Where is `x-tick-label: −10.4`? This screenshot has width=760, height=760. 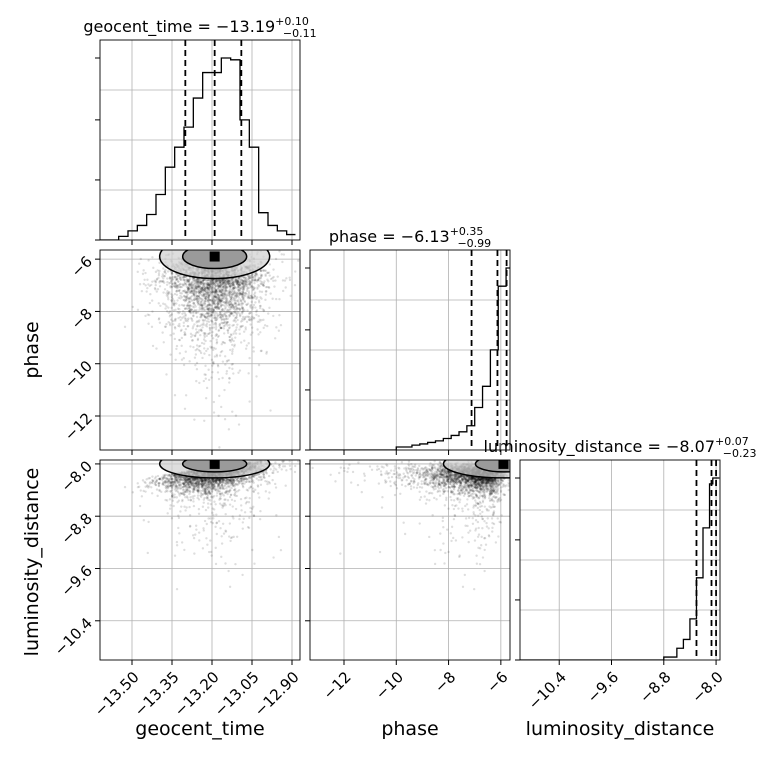 x-tick-label: −10.4 is located at coordinates (547, 690).